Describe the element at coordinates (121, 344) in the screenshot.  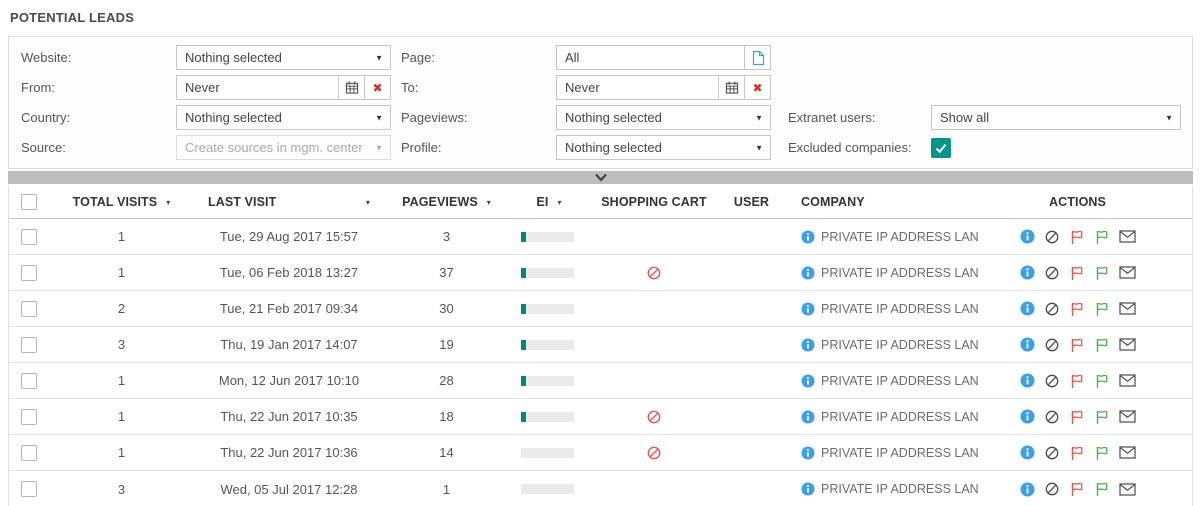
I see `total-visits-cell: 3` at that location.